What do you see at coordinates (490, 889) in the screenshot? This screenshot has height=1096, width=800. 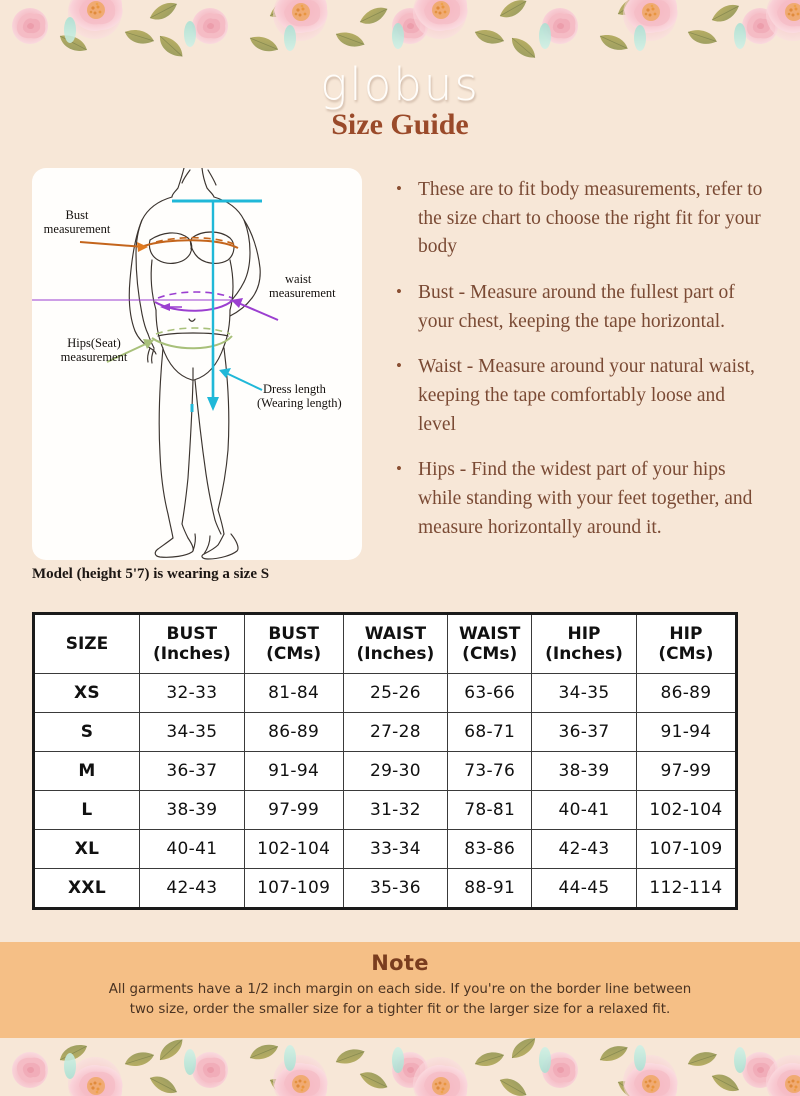 I see `cell-waist-cms: 88-91` at bounding box center [490, 889].